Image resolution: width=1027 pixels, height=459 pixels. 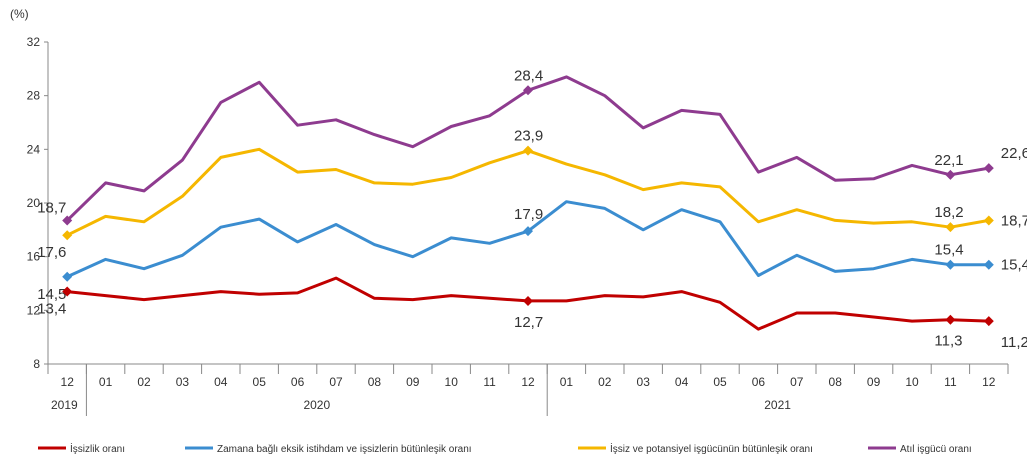 What do you see at coordinates (36, 364) in the screenshot?
I see `y-tick-label: 8` at bounding box center [36, 364].